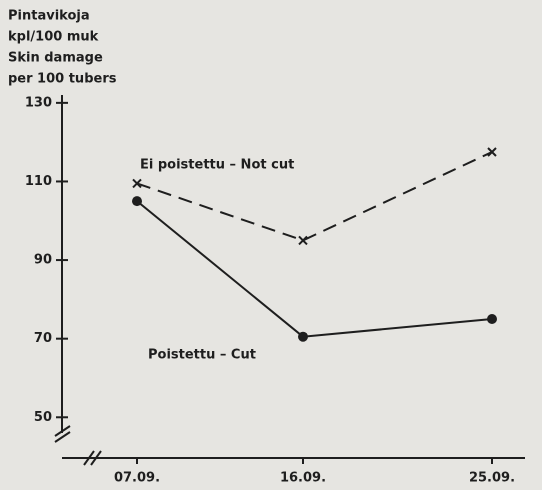 The width and height of the screenshot is (542, 490). I want to click on series-line, so click(314, 196).